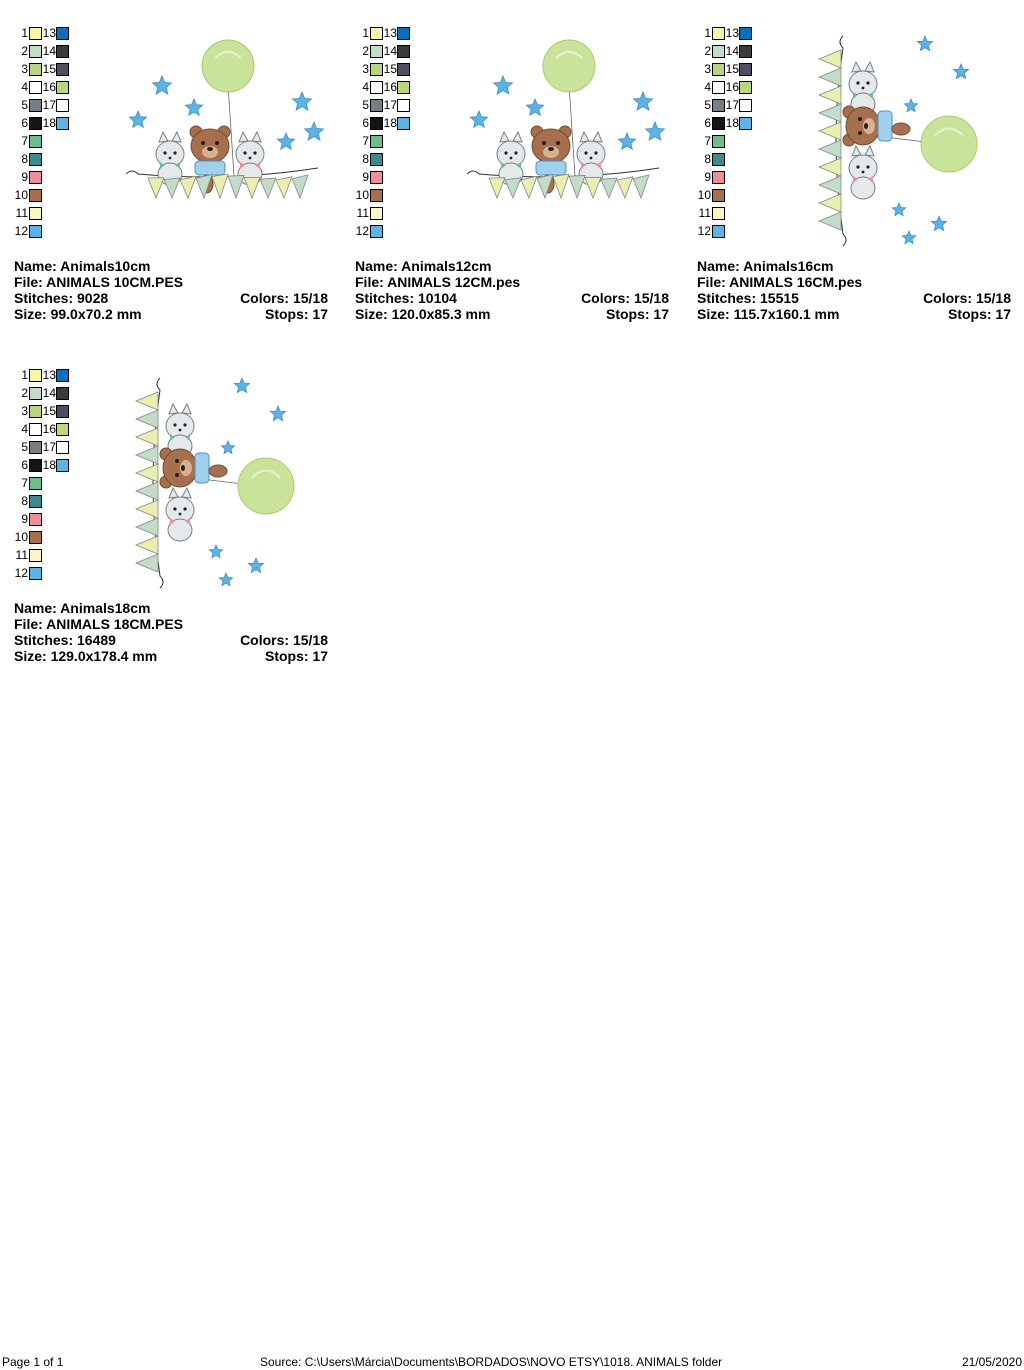 The width and height of the screenshot is (1024, 1370). I want to click on design-stitches: Stitches: 15515, so click(748, 298).